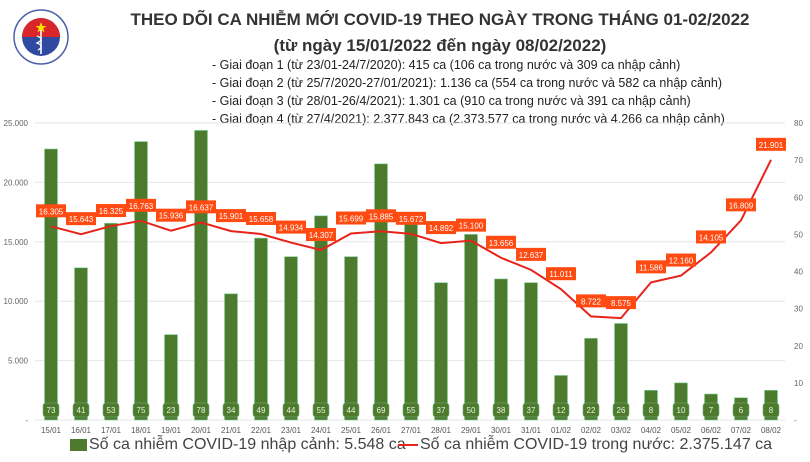  Describe the element at coordinates (141, 430) in the screenshot. I see `x-tick-label: 18/01` at that location.